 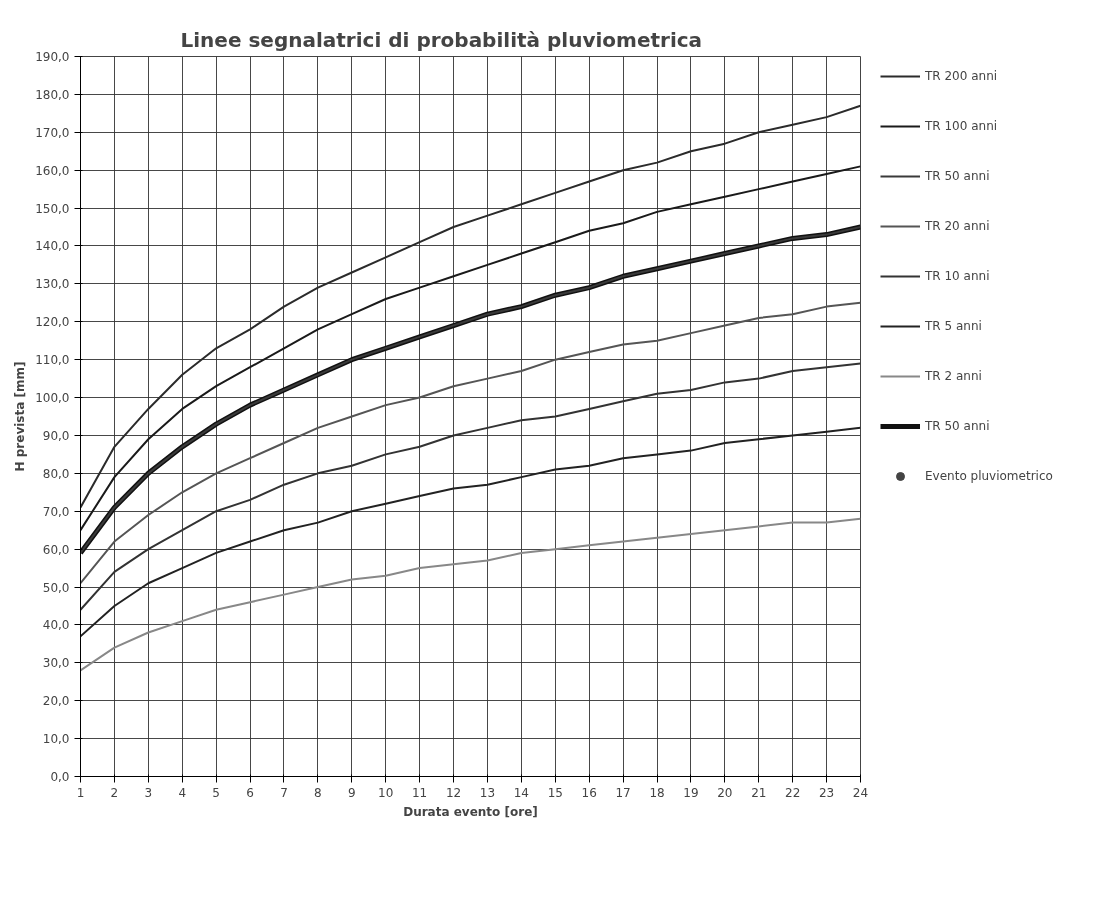 I want to click on legend-label: TR 20 anni, so click(x=957, y=226).